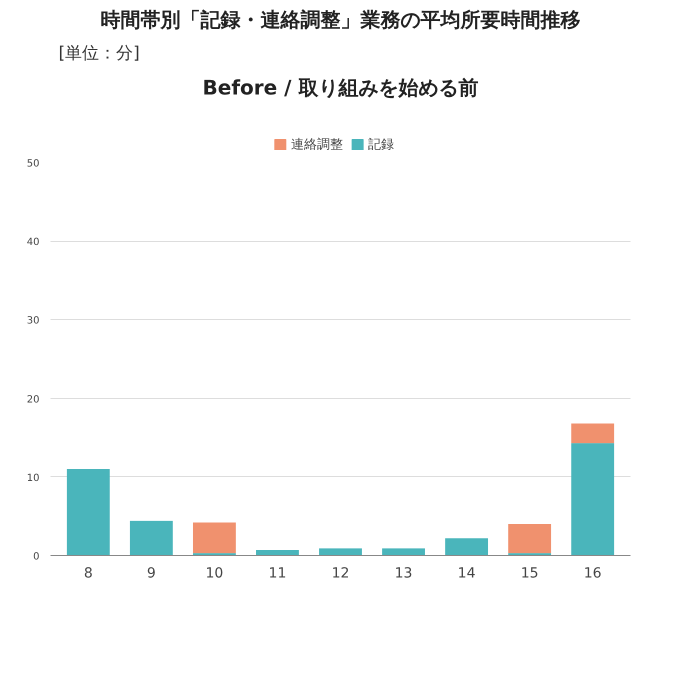 The image size is (681, 695). What do you see at coordinates (340, 88) in the screenshot?
I see `chart-subtitle: Before / 取り組みを始める前` at bounding box center [340, 88].